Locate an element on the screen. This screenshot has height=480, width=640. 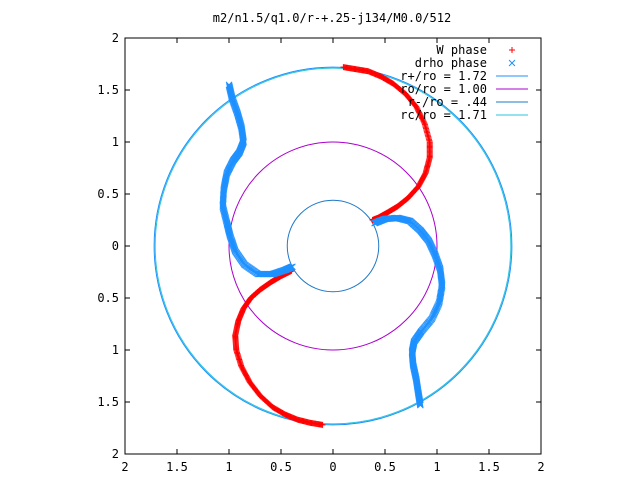
y-tick-label: 0 is located at coordinates (115, 246).